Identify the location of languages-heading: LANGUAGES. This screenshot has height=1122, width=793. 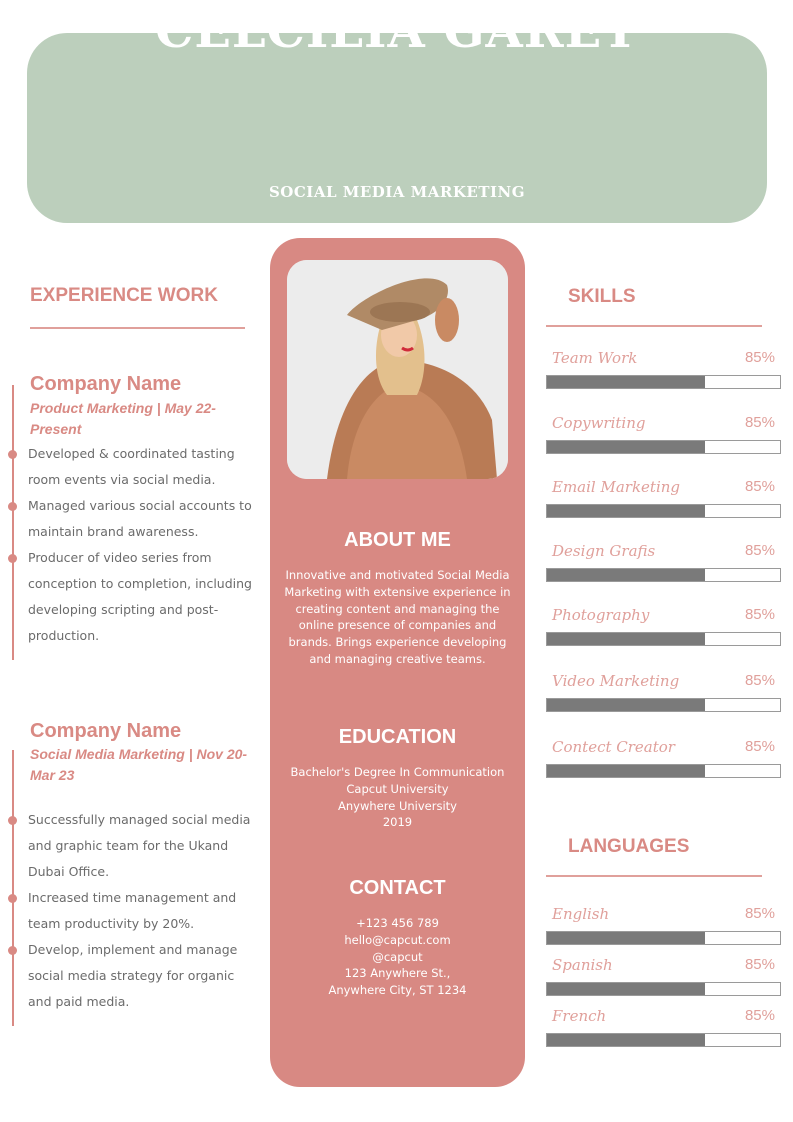
(629, 846).